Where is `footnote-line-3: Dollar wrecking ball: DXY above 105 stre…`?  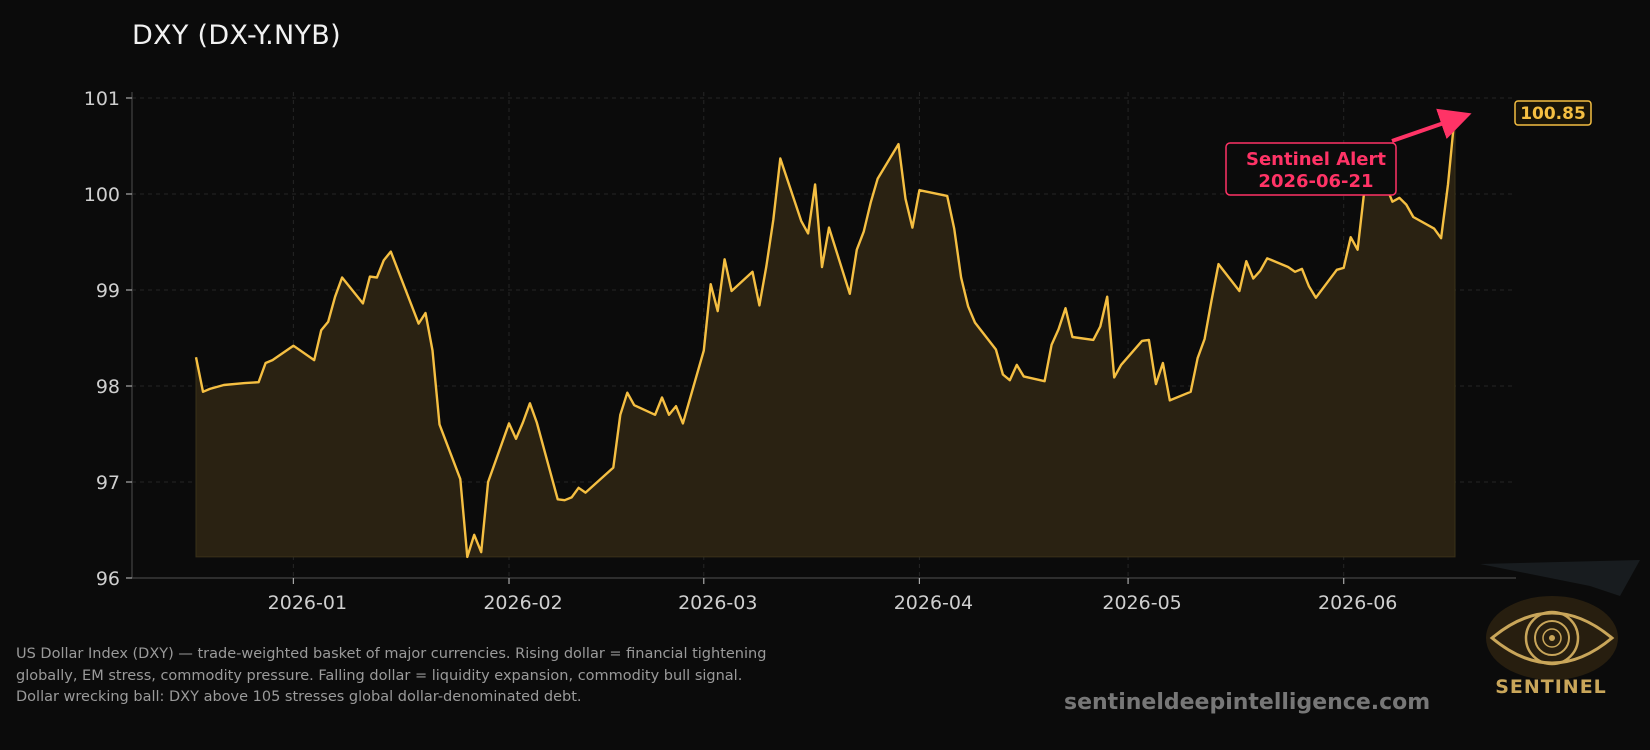
footnote-line-3: Dollar wrecking ball: DXY above 105 stre… is located at coordinates (299, 697).